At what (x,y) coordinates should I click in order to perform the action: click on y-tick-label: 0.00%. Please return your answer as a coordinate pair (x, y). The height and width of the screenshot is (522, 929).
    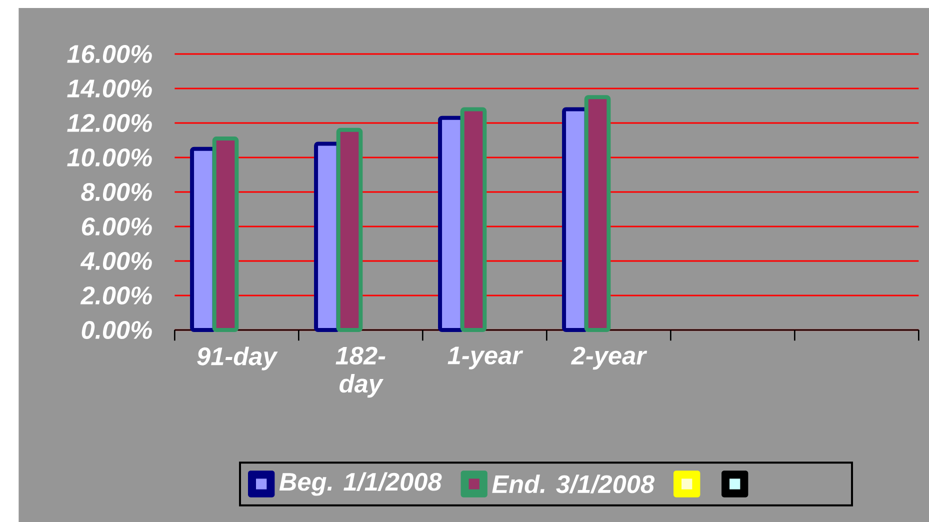
    Looking at the image, I should click on (117, 330).